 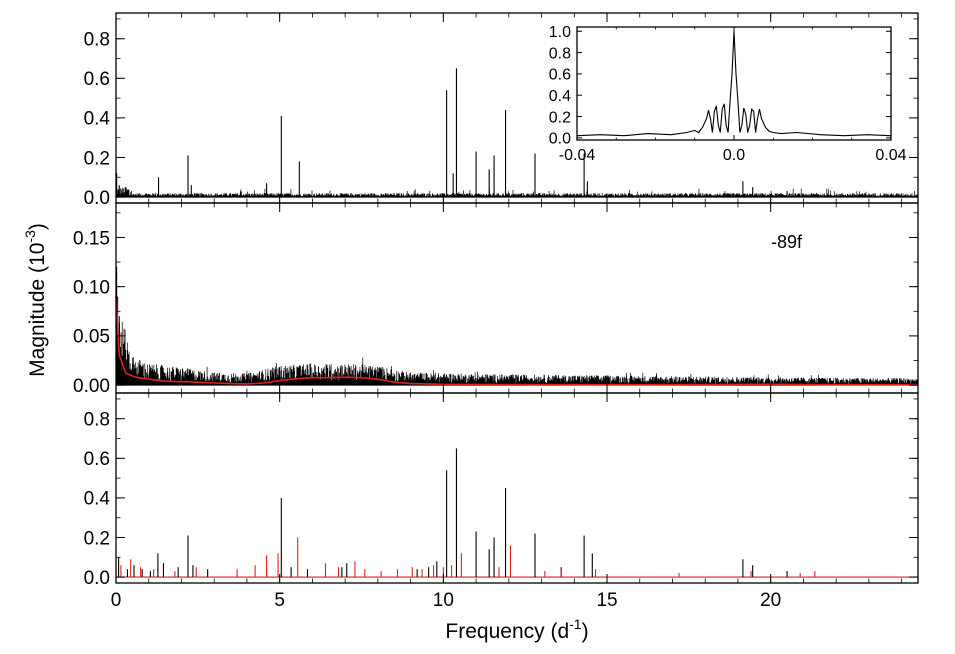 I want to click on x-axis-label-text: Frequency (d, so click(x=507, y=631).